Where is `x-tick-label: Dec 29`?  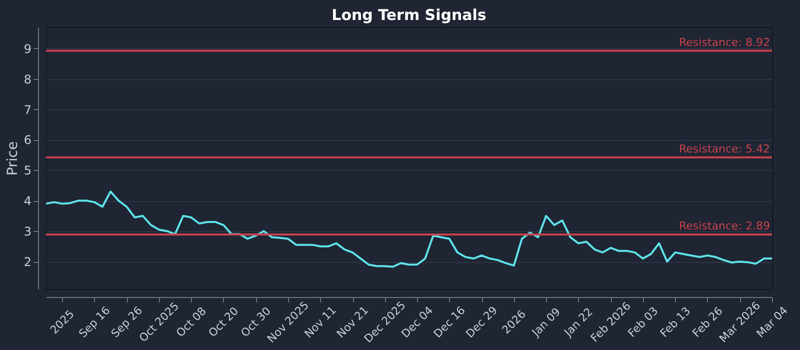 x-tick-label: Dec 29 is located at coordinates (481, 322).